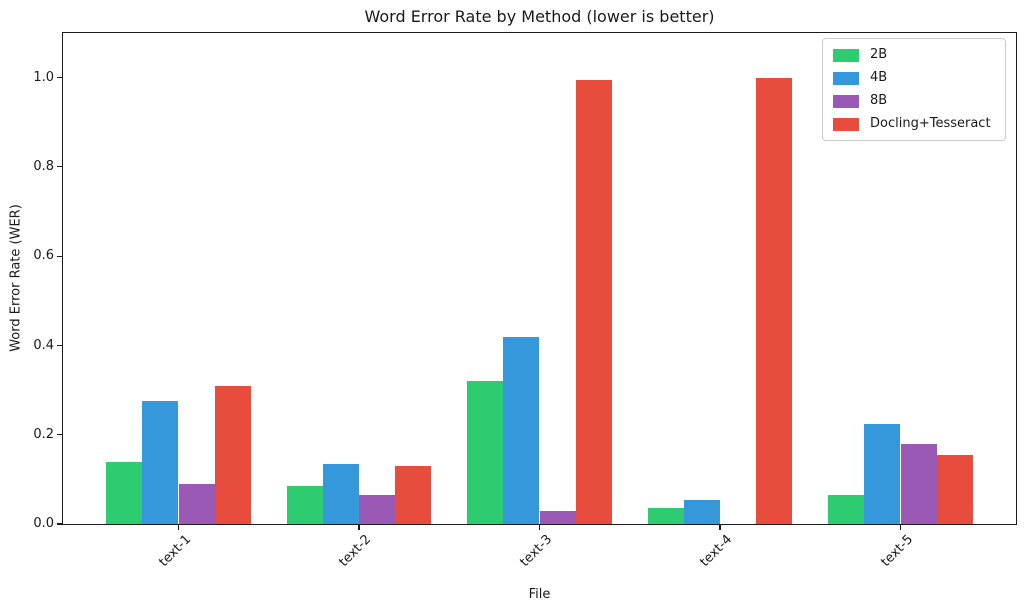  I want to click on y-tick-label: 0.6, so click(43, 256).